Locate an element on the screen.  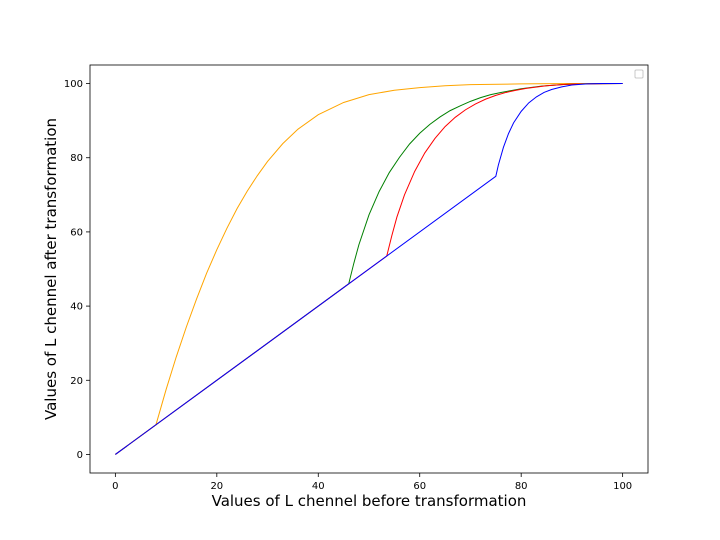
legend-box is located at coordinates (639, 74).